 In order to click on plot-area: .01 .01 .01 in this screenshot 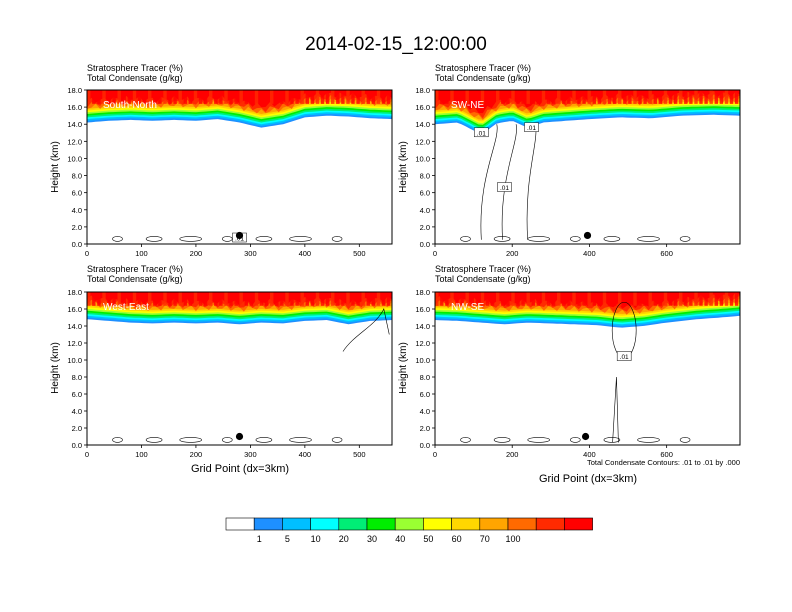, I will do `click(587, 167)`.